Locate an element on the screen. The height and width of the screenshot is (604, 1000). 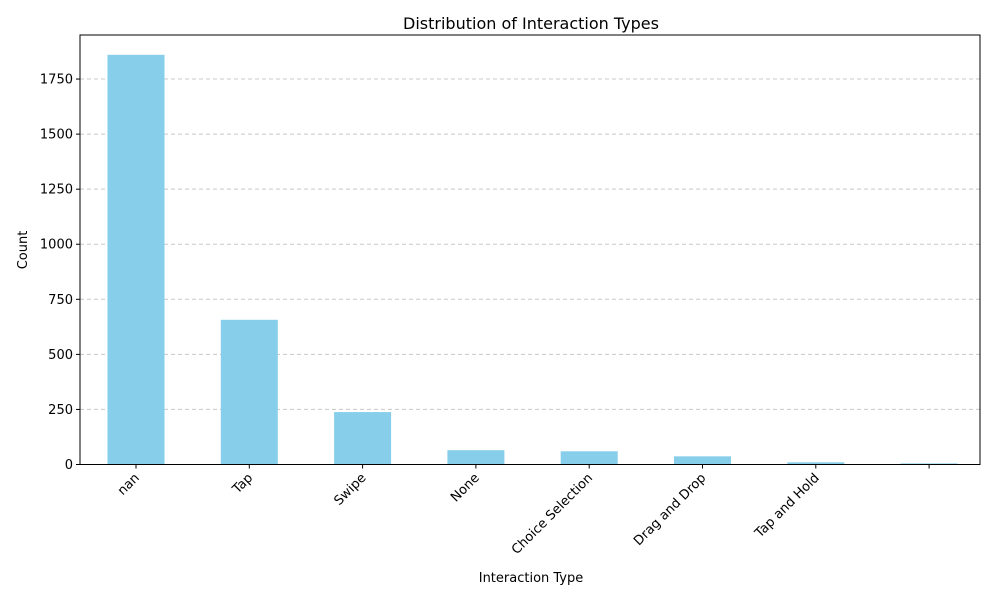
y-tick-label: 1500 is located at coordinates (56, 135).